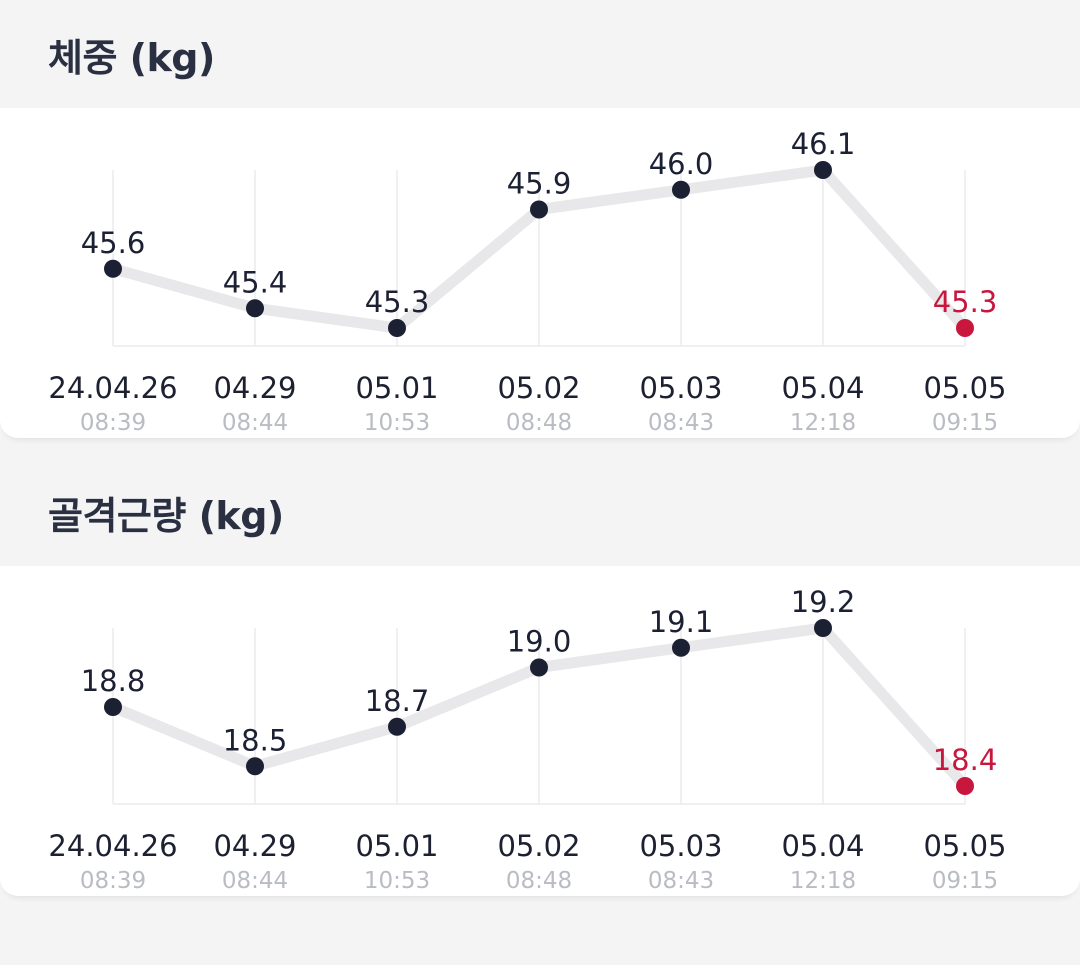 The width and height of the screenshot is (1080, 965). What do you see at coordinates (113, 881) in the screenshot?
I see `skeletal-muscle-time-label-0: 08:39` at bounding box center [113, 881].